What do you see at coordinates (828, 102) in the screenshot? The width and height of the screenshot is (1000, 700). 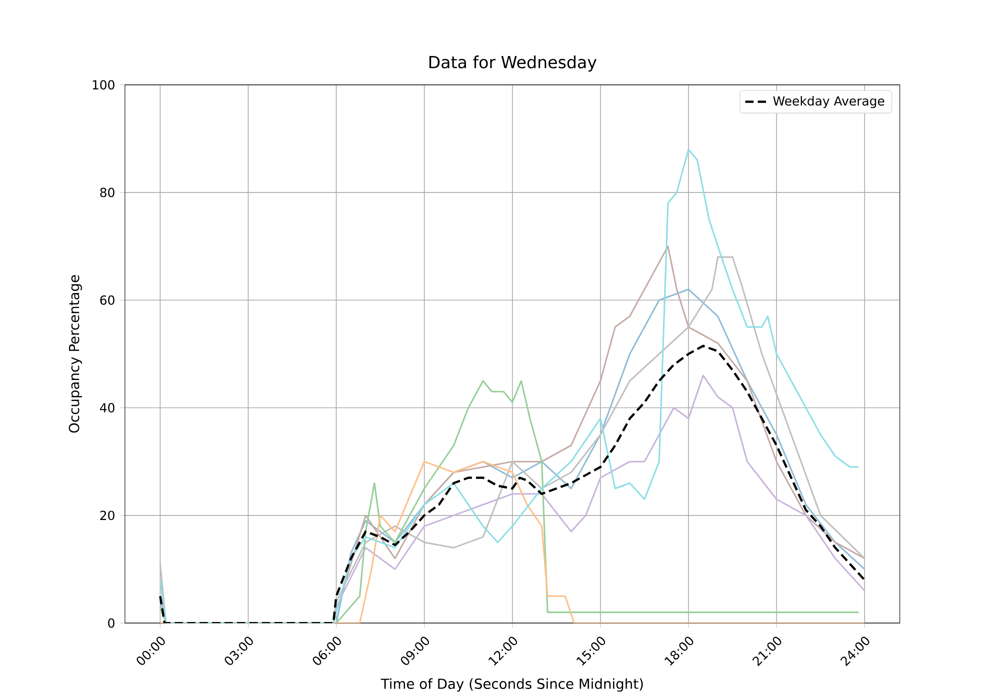 I see `legend-label: Weekday Average` at bounding box center [828, 102].